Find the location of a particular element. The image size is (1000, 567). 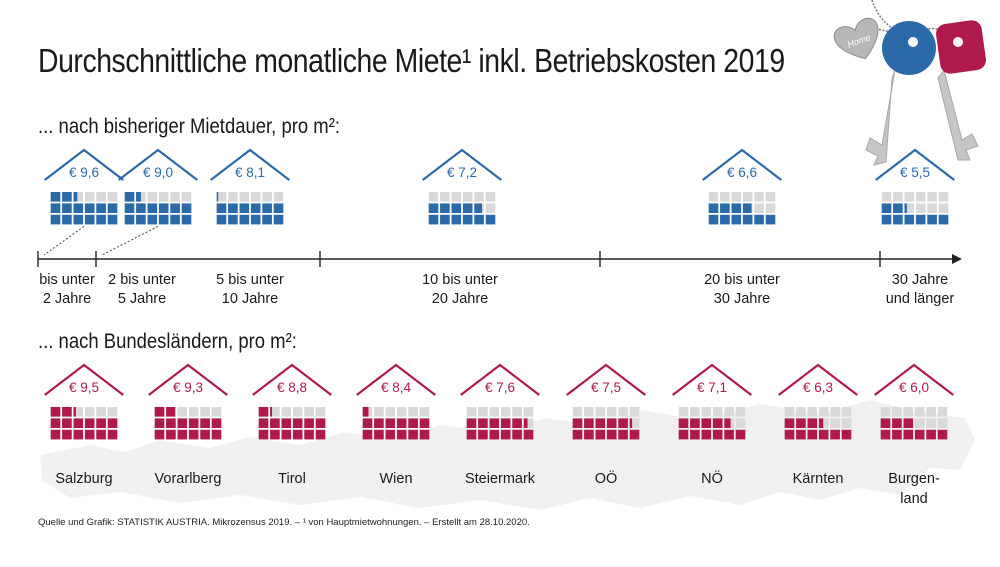

subtitle-duration: ... nach bisheriger Mietdauer, pro m²: is located at coordinates (189, 126).